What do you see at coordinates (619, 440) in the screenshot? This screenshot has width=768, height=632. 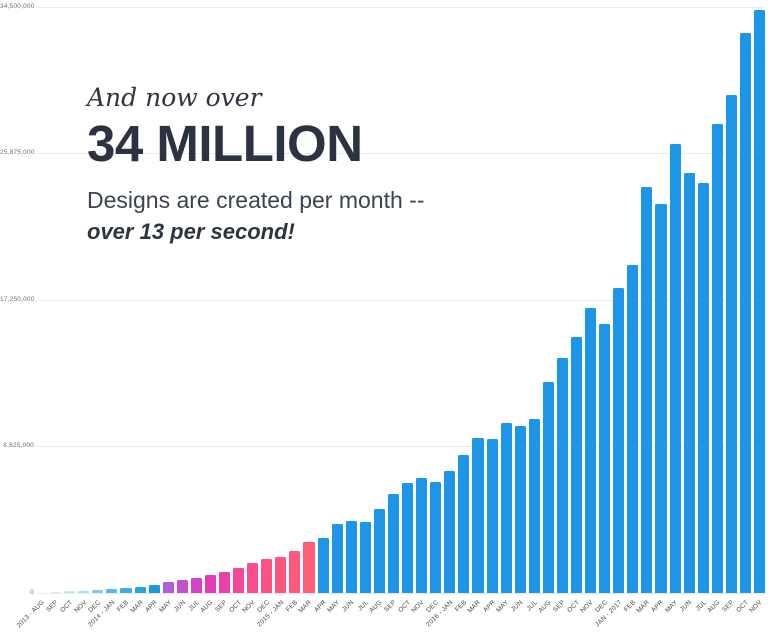 I see `bar-jan-2017` at bounding box center [619, 440].